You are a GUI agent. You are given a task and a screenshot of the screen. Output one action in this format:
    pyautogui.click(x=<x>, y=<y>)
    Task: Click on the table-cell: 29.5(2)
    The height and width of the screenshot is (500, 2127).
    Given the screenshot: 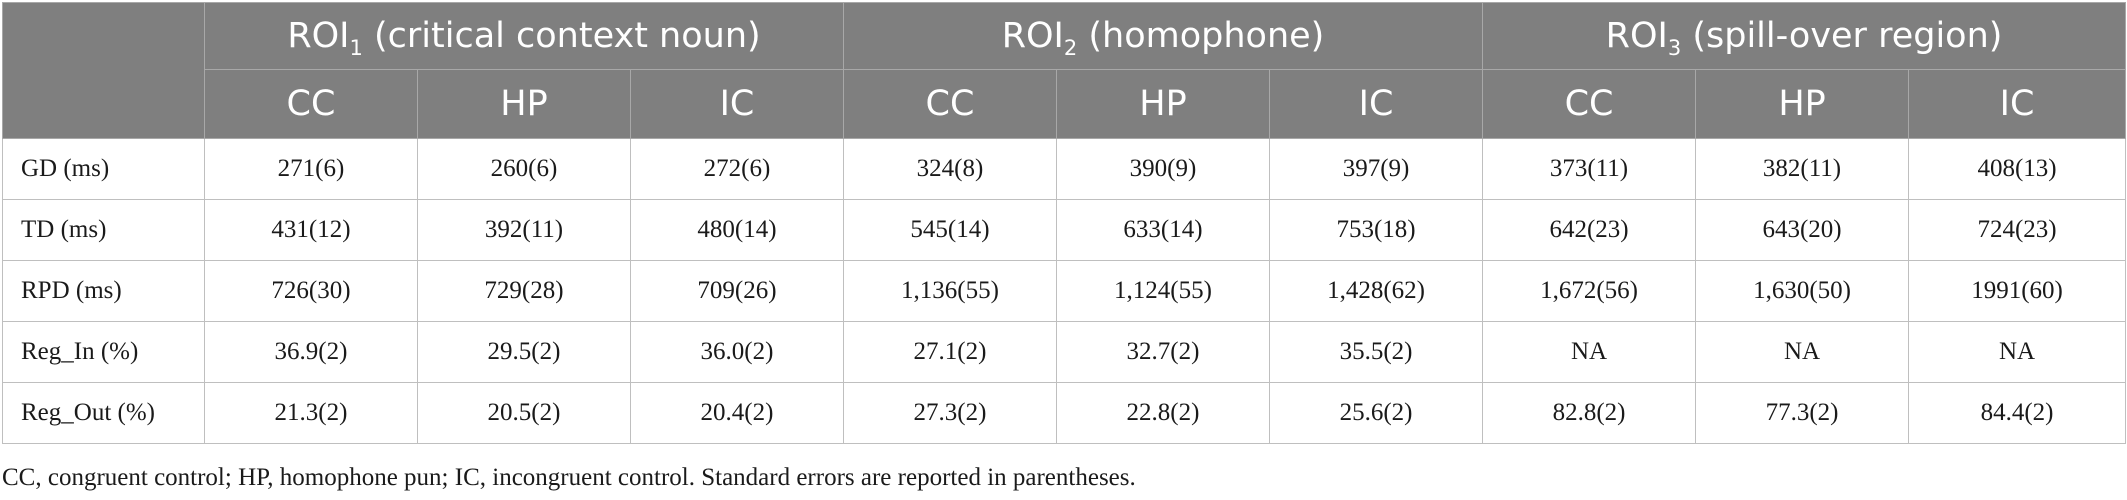 What is the action you would take?
    pyautogui.click(x=524, y=352)
    